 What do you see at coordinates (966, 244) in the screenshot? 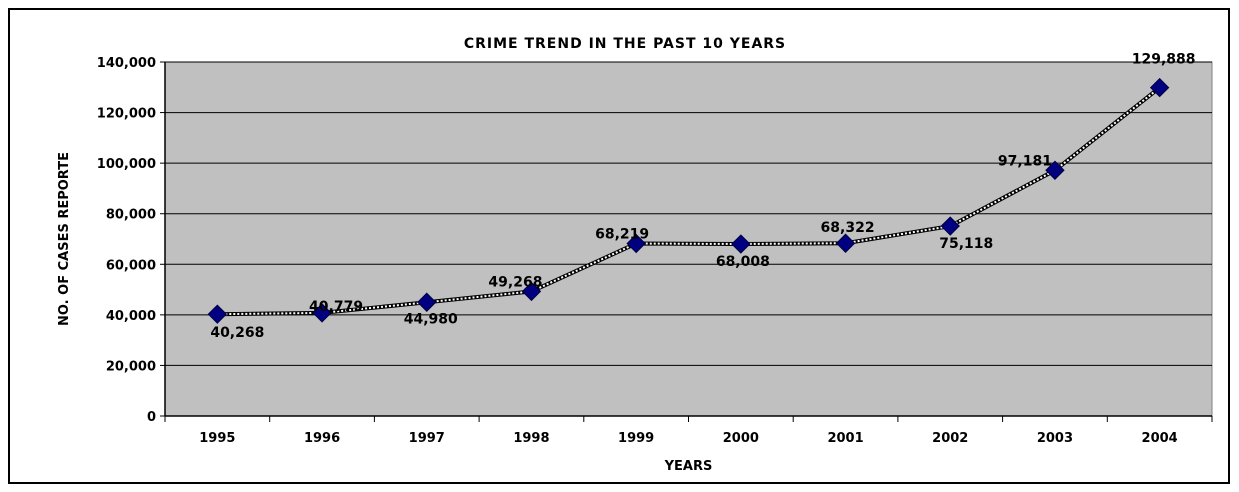
I see `data-label-2002: 75,118` at bounding box center [966, 244].